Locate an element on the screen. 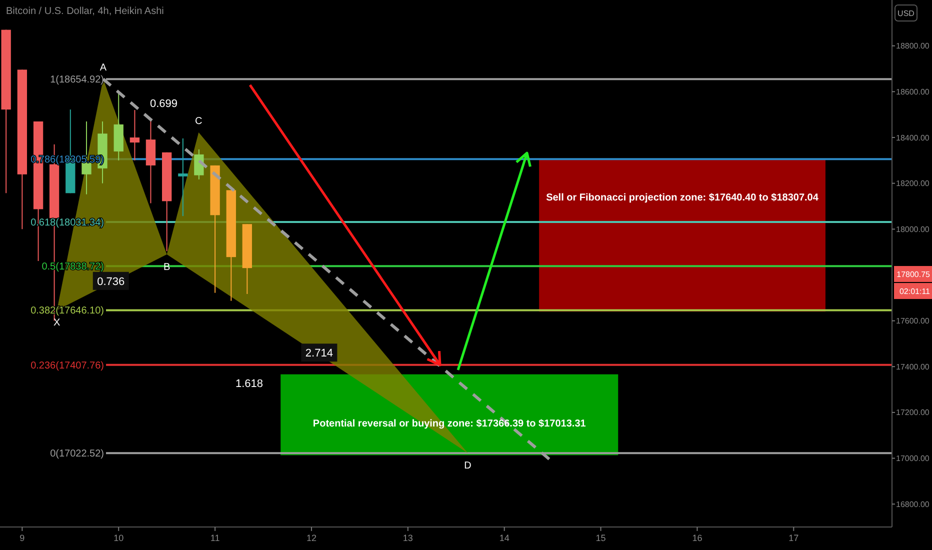  x-tick-label: 10 is located at coordinates (119, 538).